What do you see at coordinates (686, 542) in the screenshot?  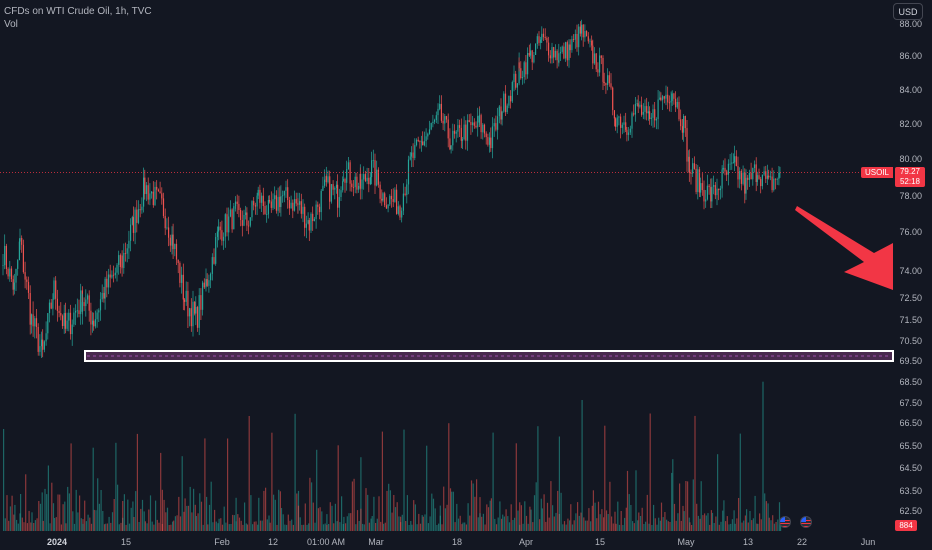 I see `time-axis-label: May` at bounding box center [686, 542].